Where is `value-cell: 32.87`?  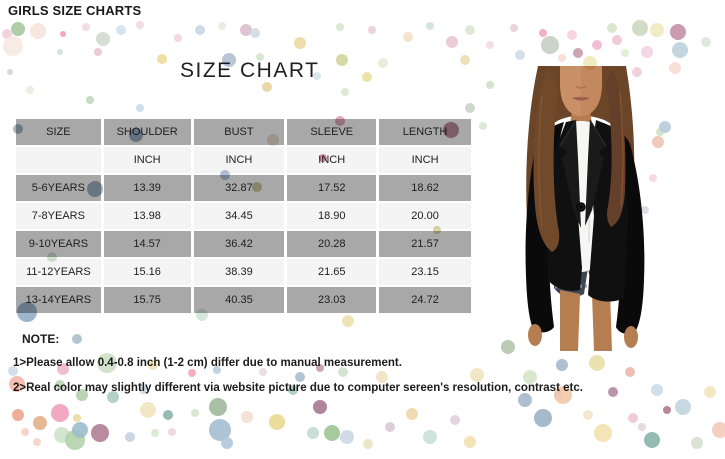 value-cell: 32.87 is located at coordinates (239, 188).